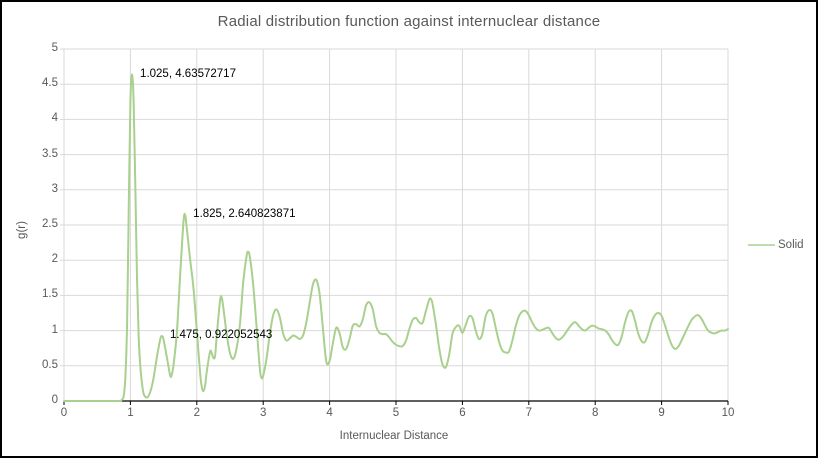 The width and height of the screenshot is (818, 458). I want to click on y-tick-label: 1, so click(54, 329).